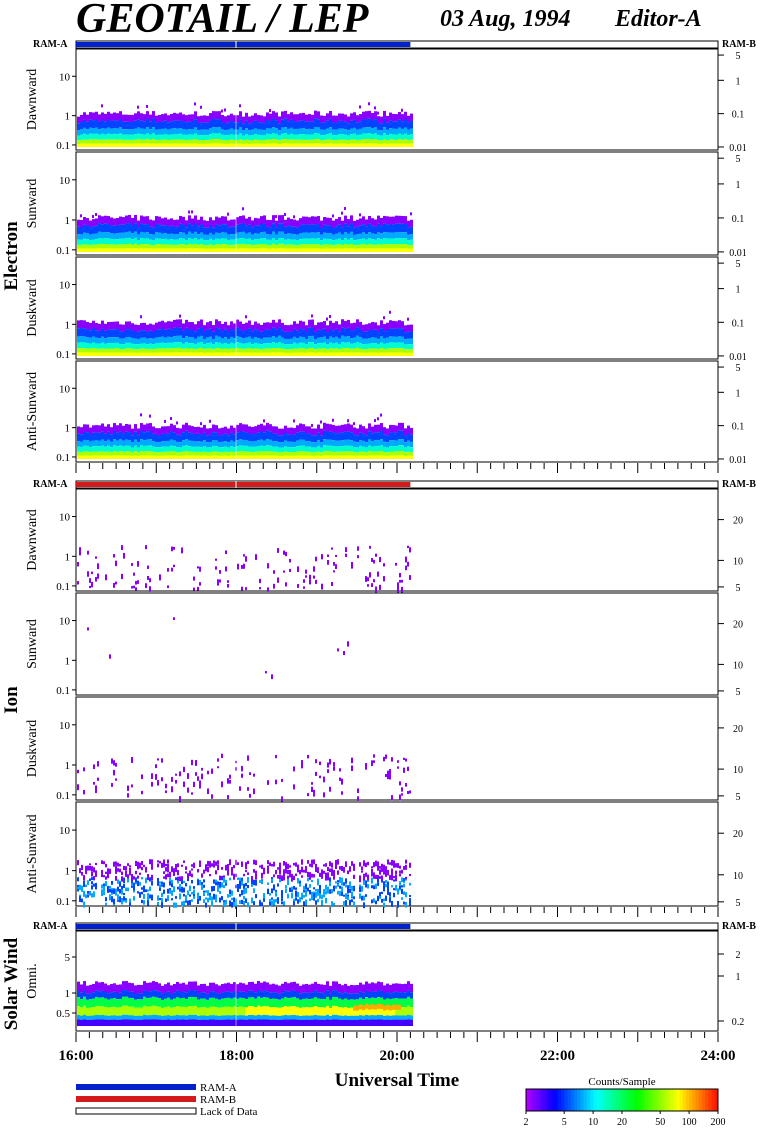 This screenshot has width=762, height=1128. Describe the element at coordinates (738, 185) in the screenshot. I see `right-tick-label: 1` at that location.